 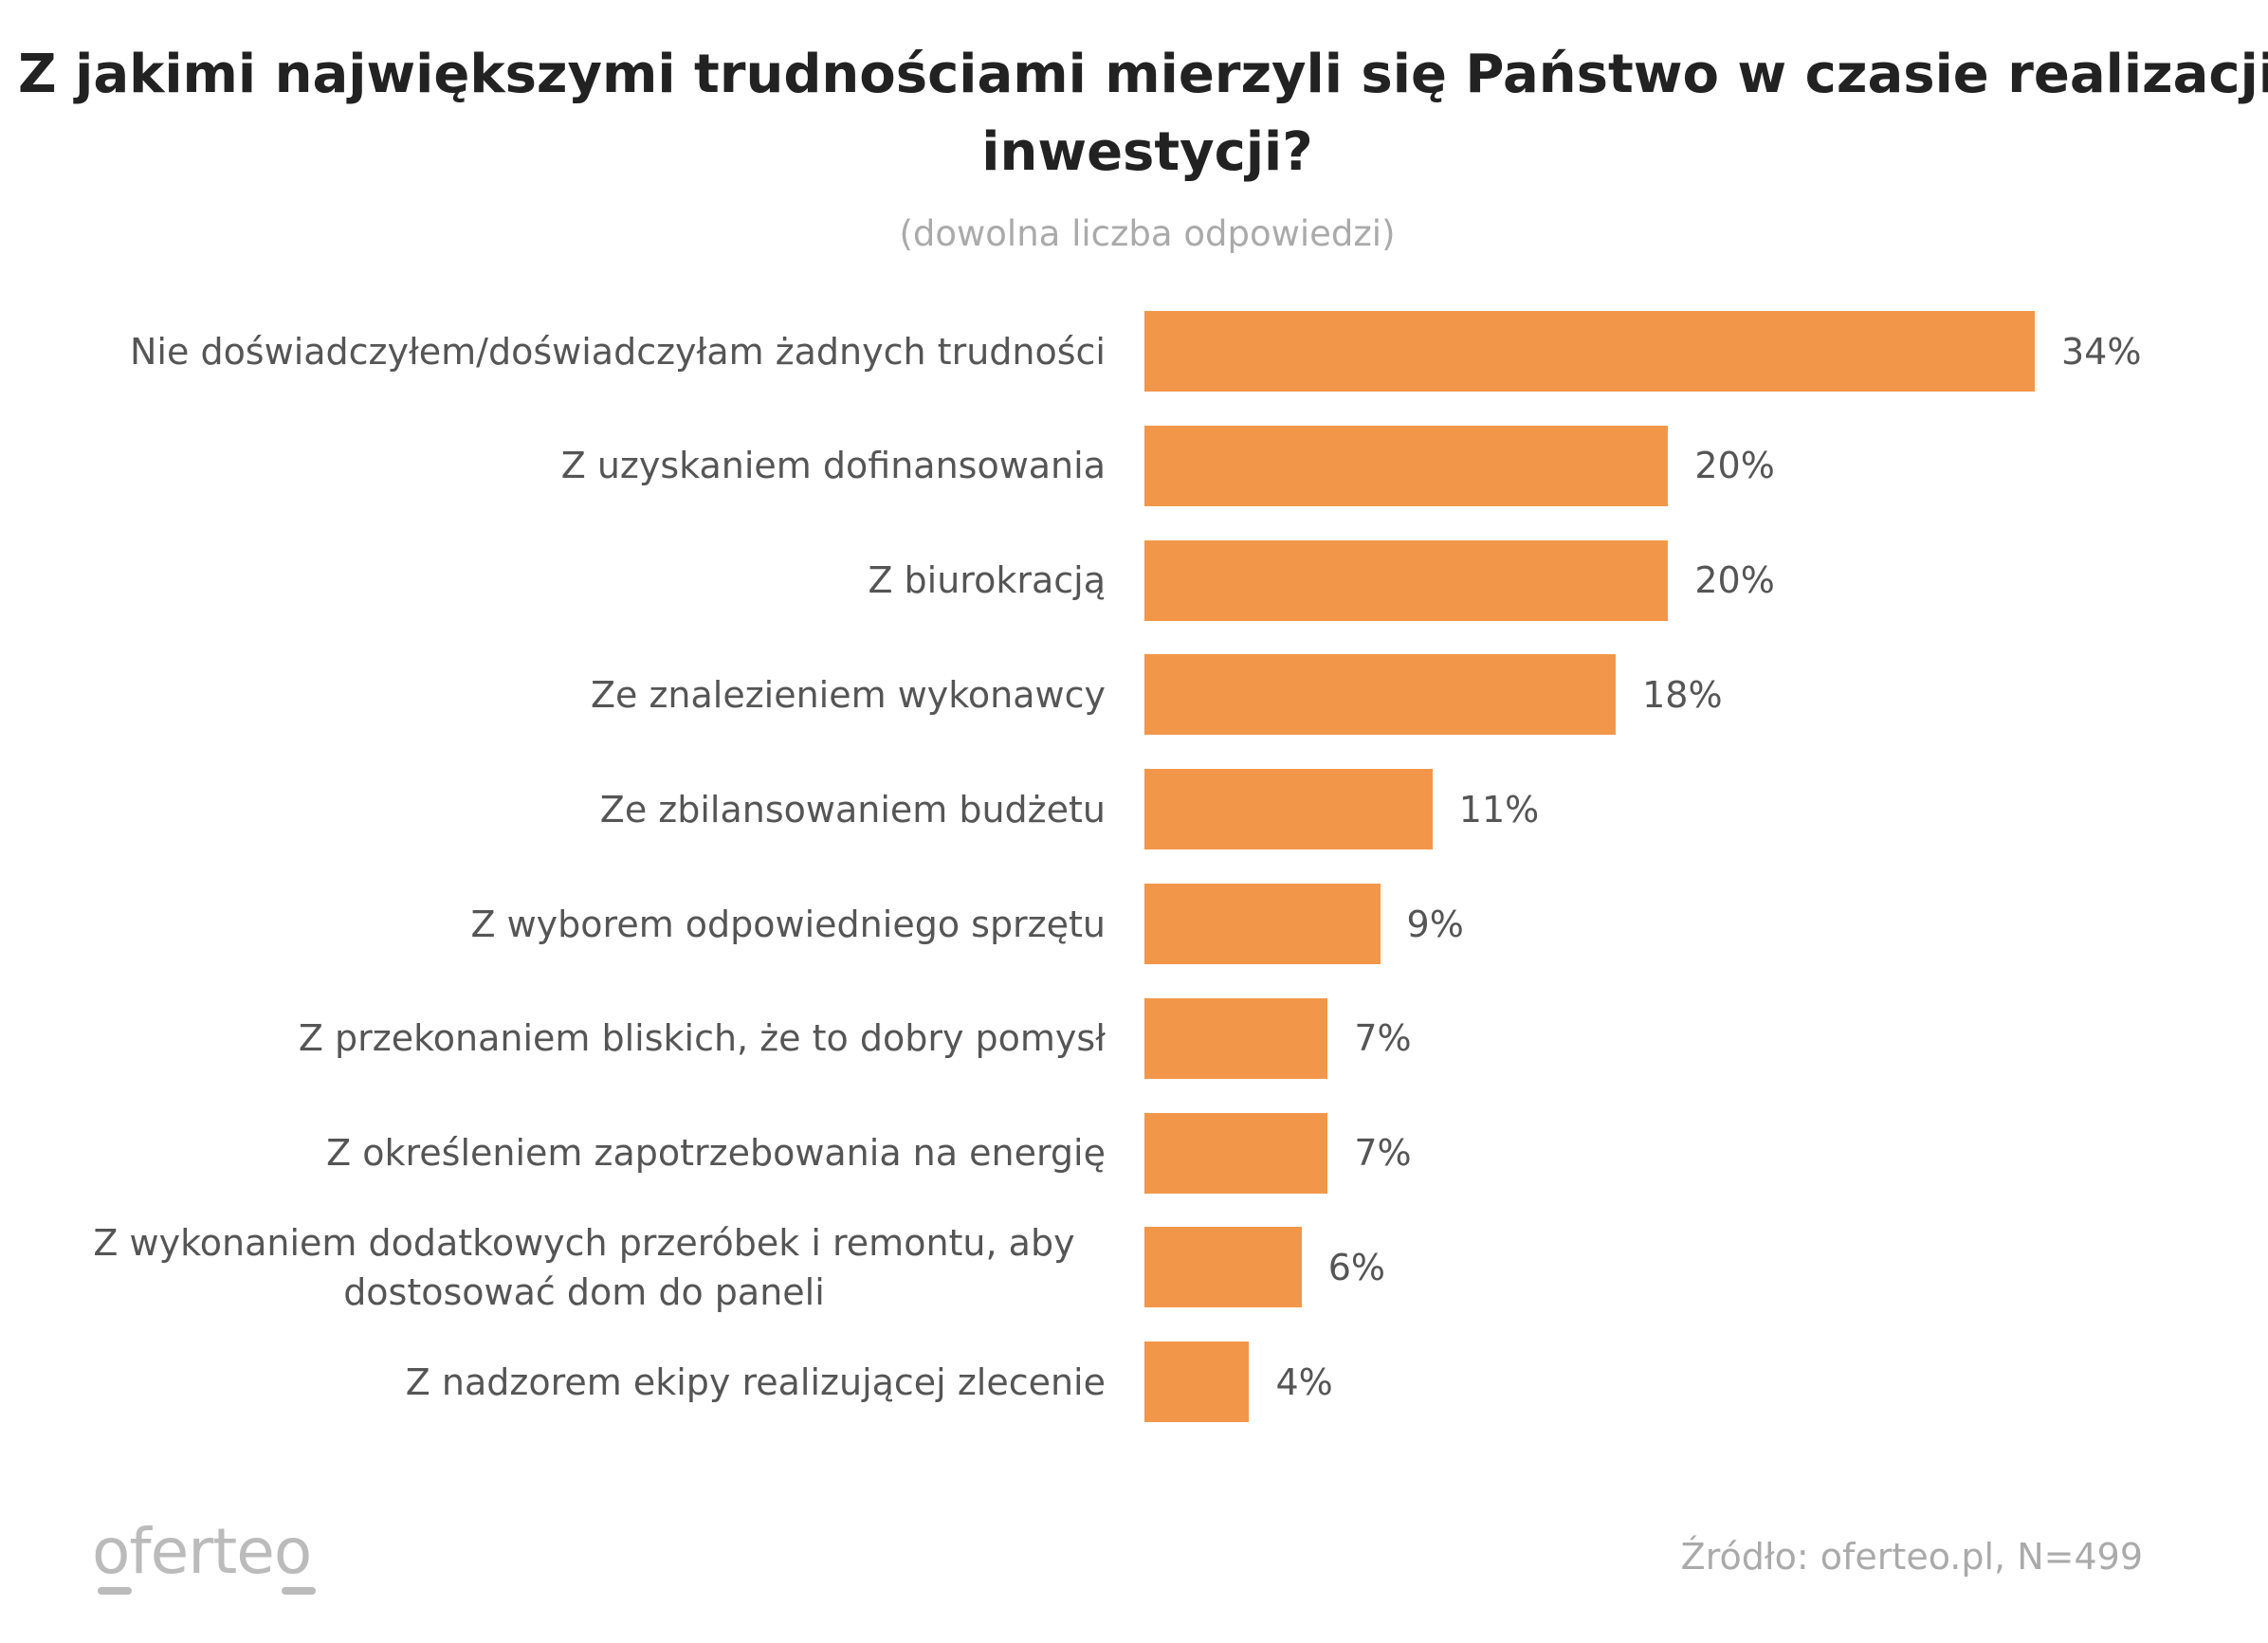 I want to click on source-note: Źródło: oferteo.pl, N=499, so click(x=1911, y=1557).